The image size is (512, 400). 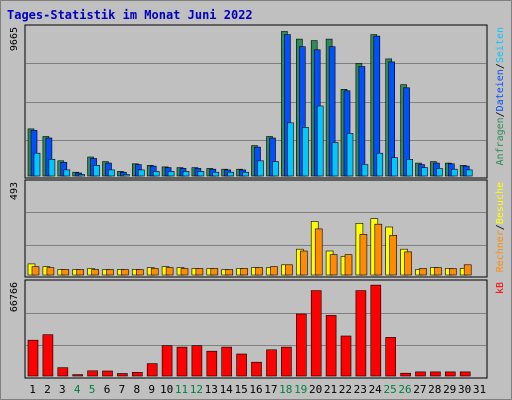 I want to click on legend-entry: Seiten, so click(x=500, y=45).